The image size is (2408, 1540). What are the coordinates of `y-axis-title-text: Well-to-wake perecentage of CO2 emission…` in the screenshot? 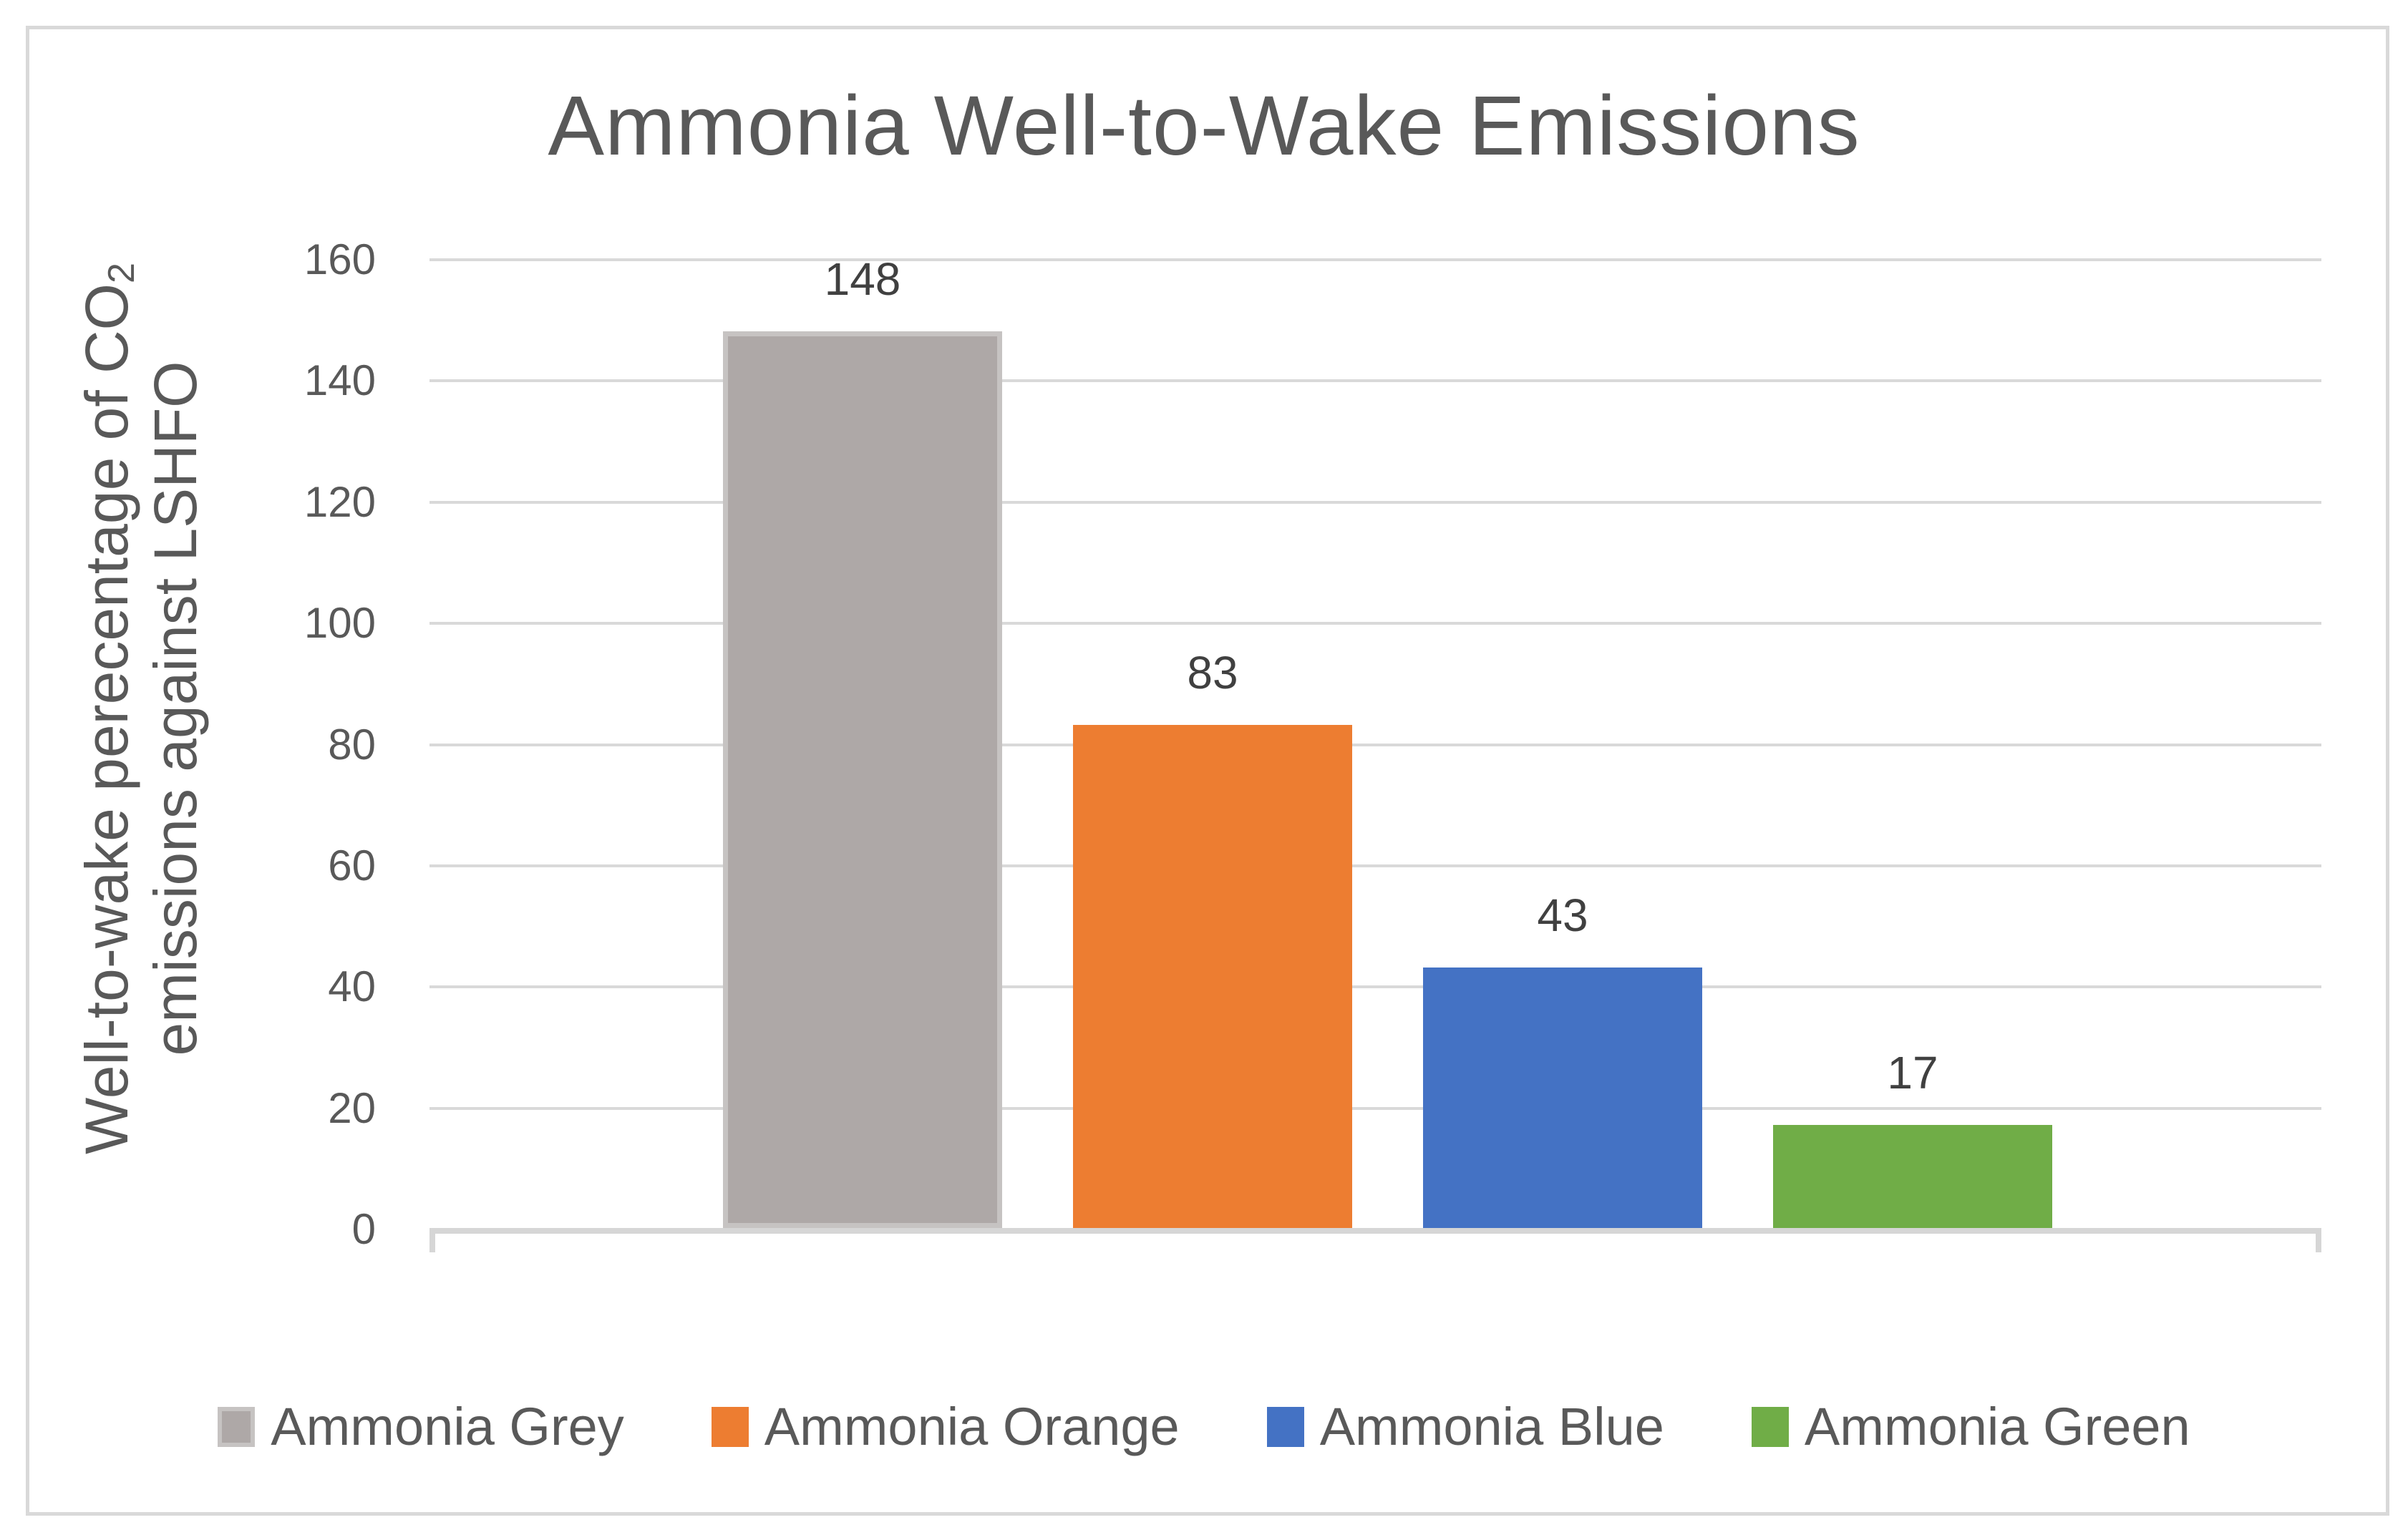 It's located at (142, 708).